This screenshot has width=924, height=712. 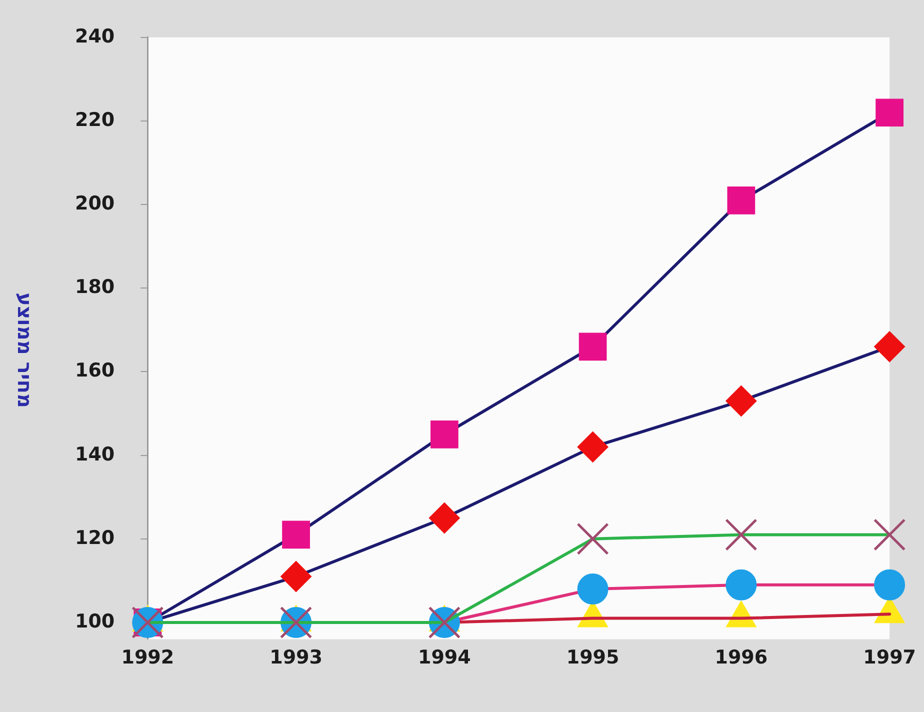 What do you see at coordinates (94, 36) in the screenshot?
I see `y-tick-label: 240` at bounding box center [94, 36].